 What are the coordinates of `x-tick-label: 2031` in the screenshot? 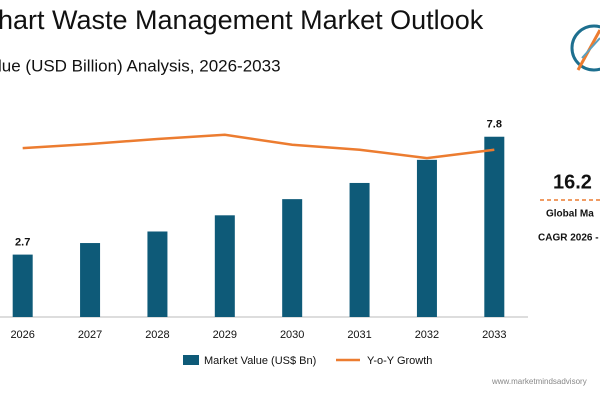 It's located at (359, 335).